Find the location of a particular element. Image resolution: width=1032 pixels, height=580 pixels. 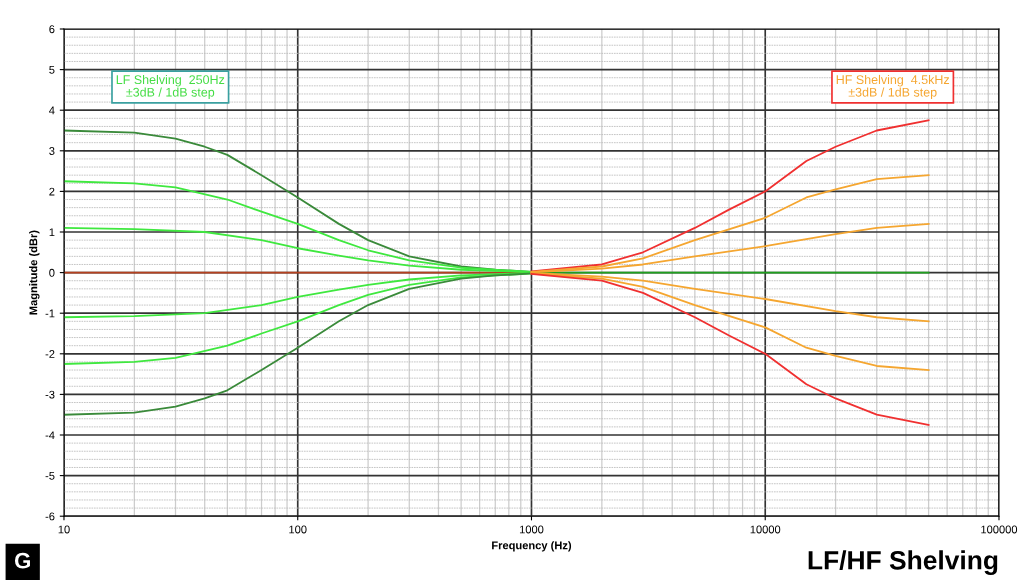

y-tick-label: -4 is located at coordinates (50, 435).